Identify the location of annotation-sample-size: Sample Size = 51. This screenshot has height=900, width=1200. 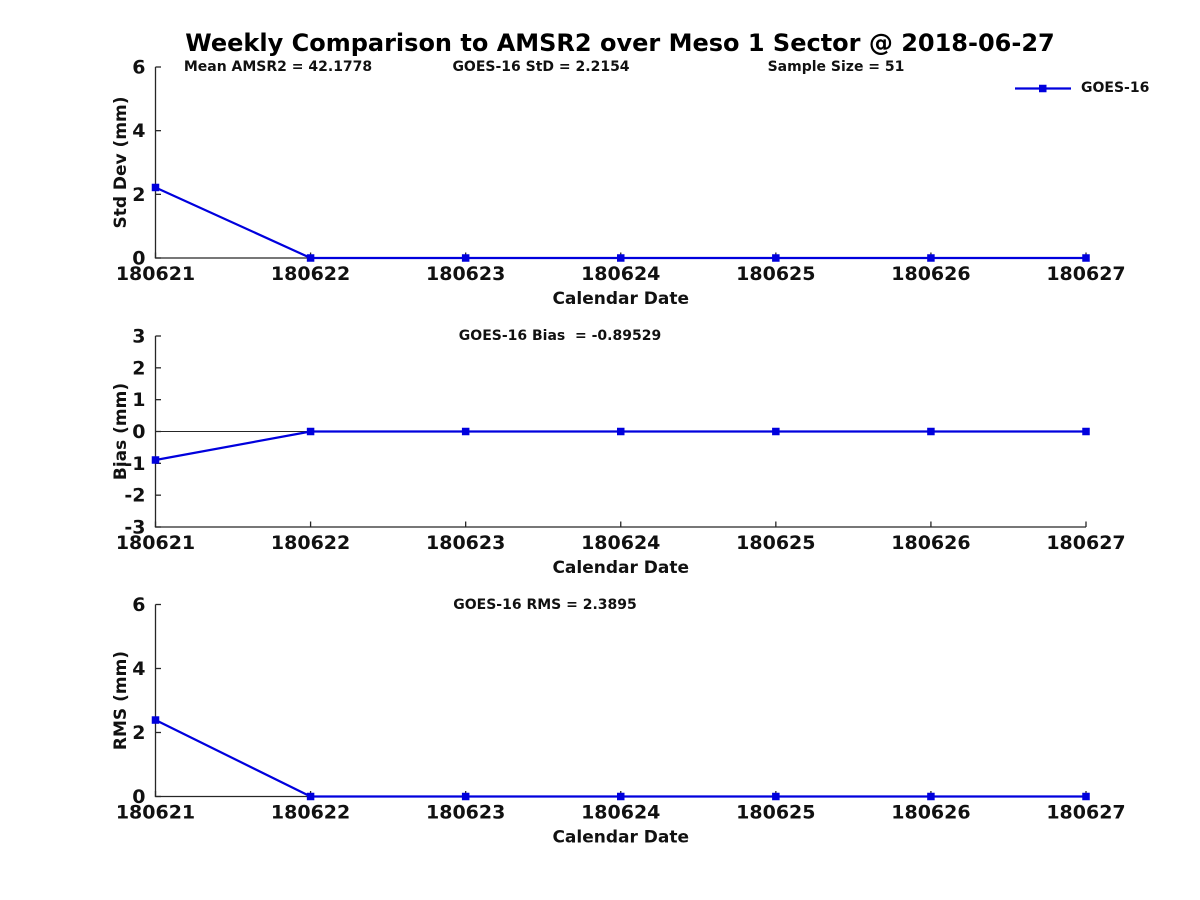
(836, 67).